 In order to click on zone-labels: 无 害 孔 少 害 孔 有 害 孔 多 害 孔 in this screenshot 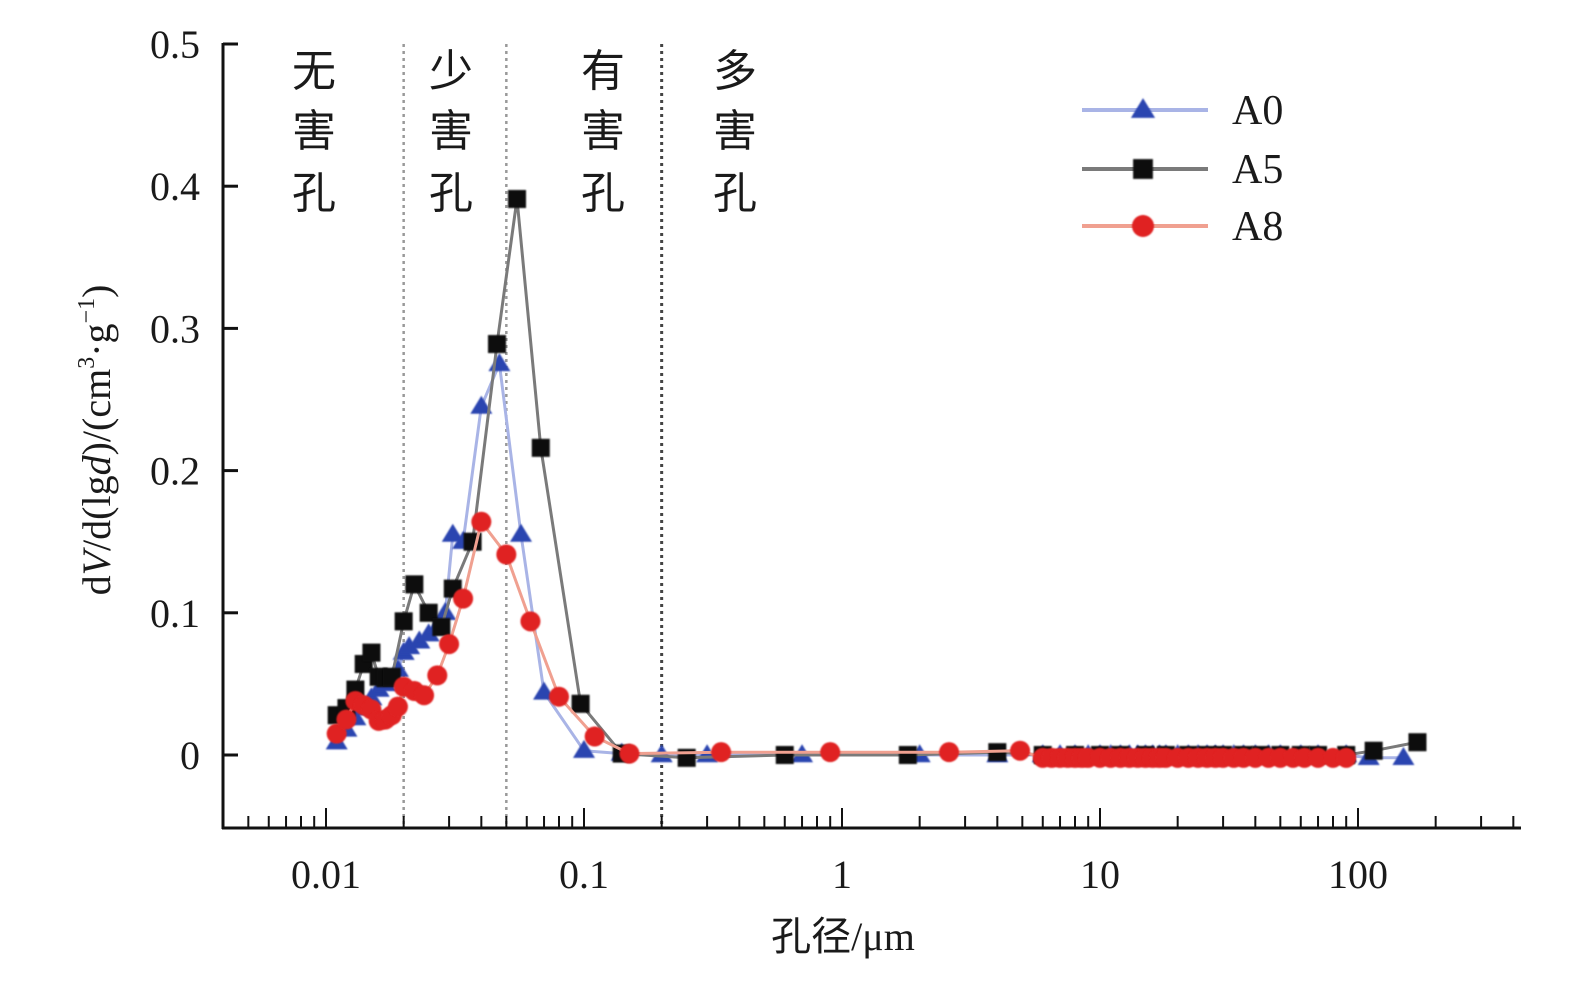, I will do `click(524, 132)`.